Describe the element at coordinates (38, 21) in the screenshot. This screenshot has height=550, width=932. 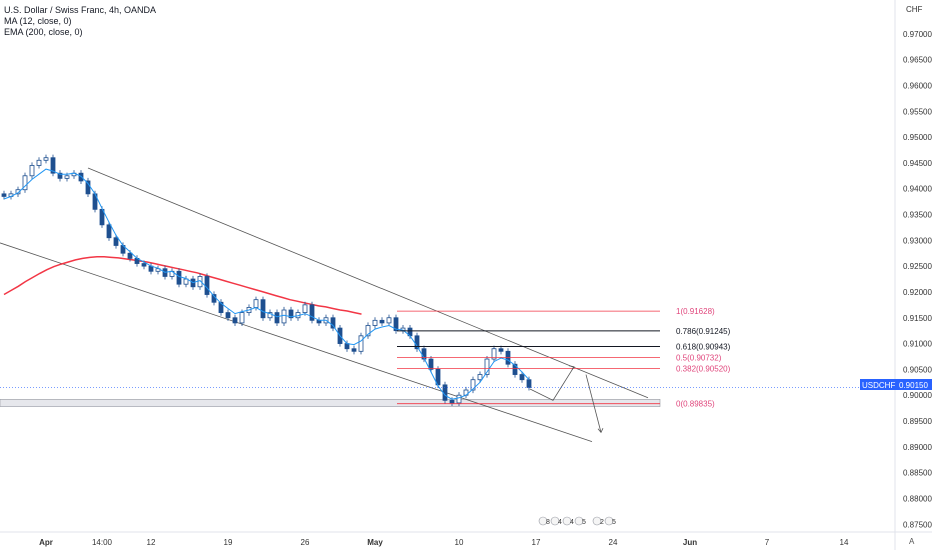
I see `ma-legend: MA (12, close, 0)` at that location.